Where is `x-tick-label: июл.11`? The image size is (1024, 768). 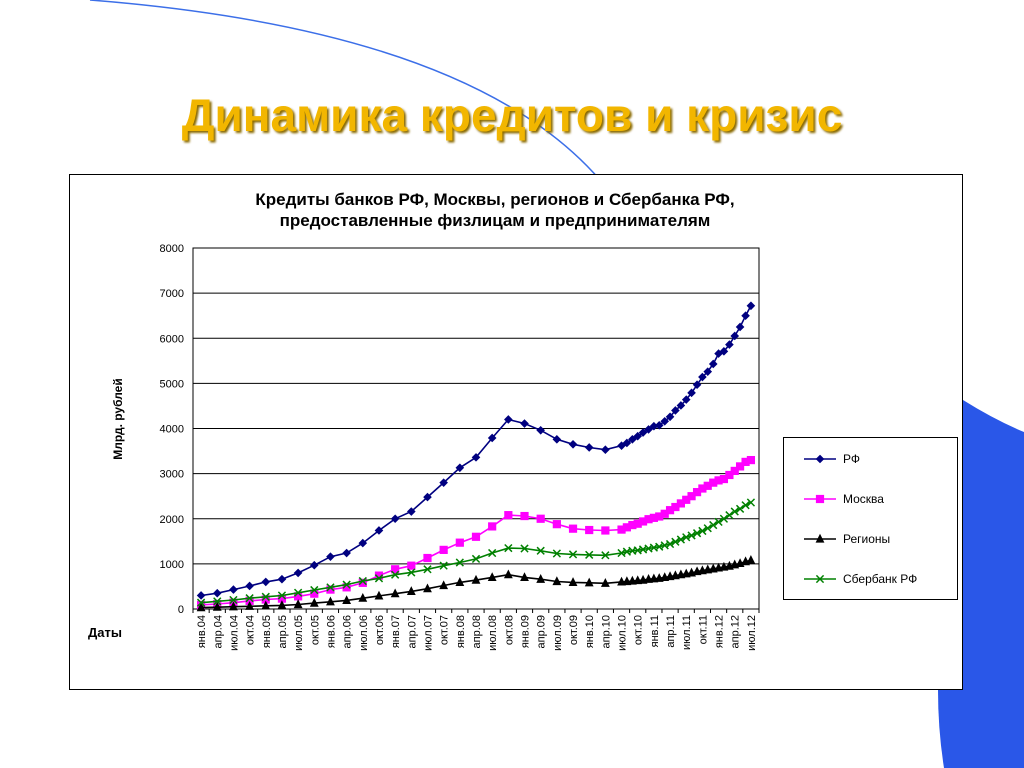 x-tick-label: июл.11 is located at coordinates (687, 632).